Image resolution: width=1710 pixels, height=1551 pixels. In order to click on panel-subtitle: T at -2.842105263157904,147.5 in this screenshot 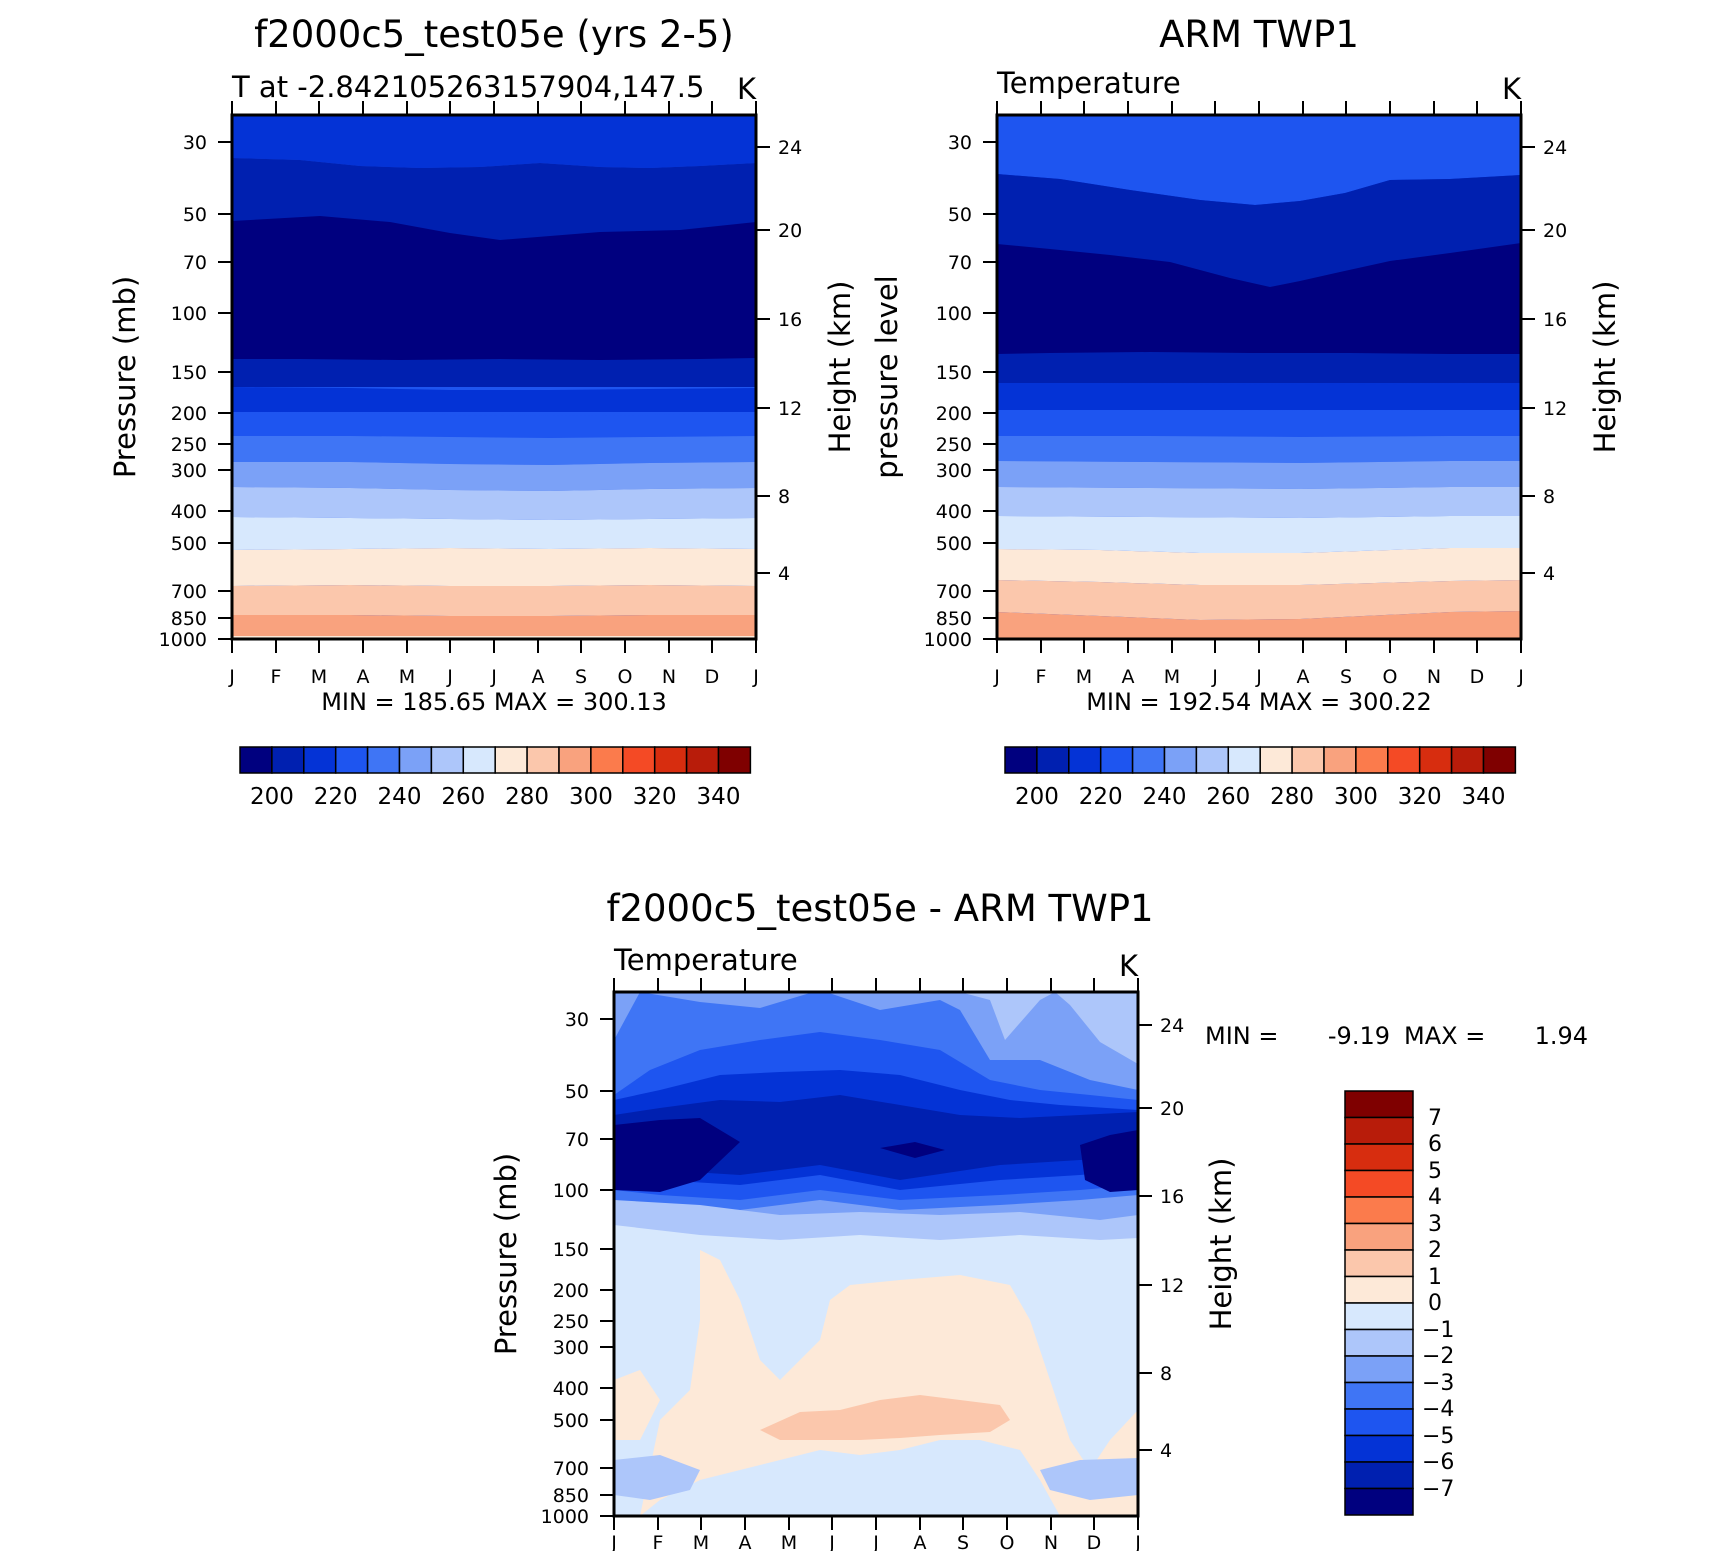, I will do `click(467, 87)`.